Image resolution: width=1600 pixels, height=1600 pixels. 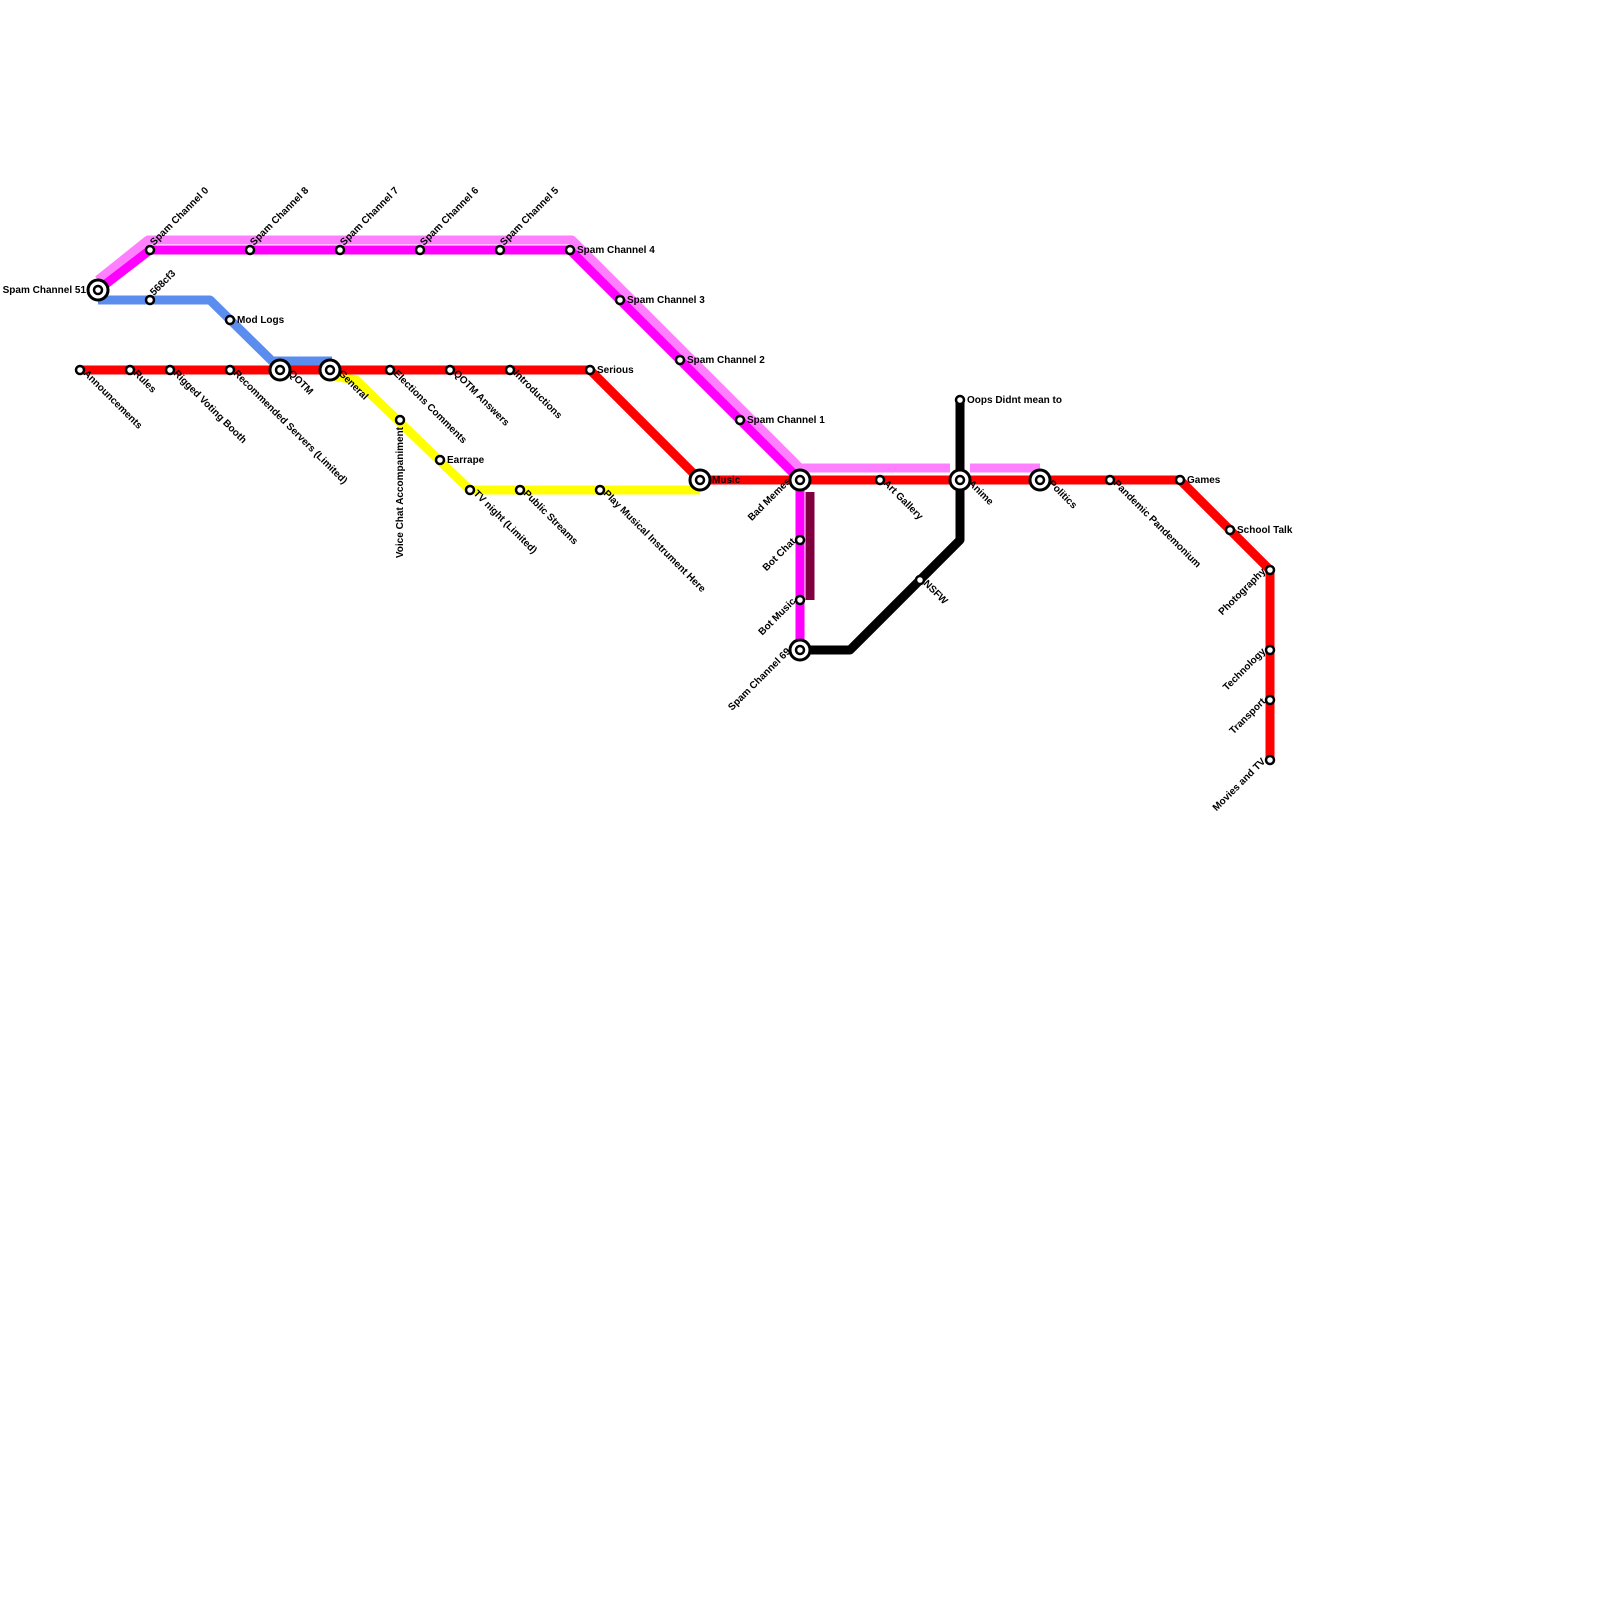 I want to click on station: Spam Channel 1, so click(x=779, y=420).